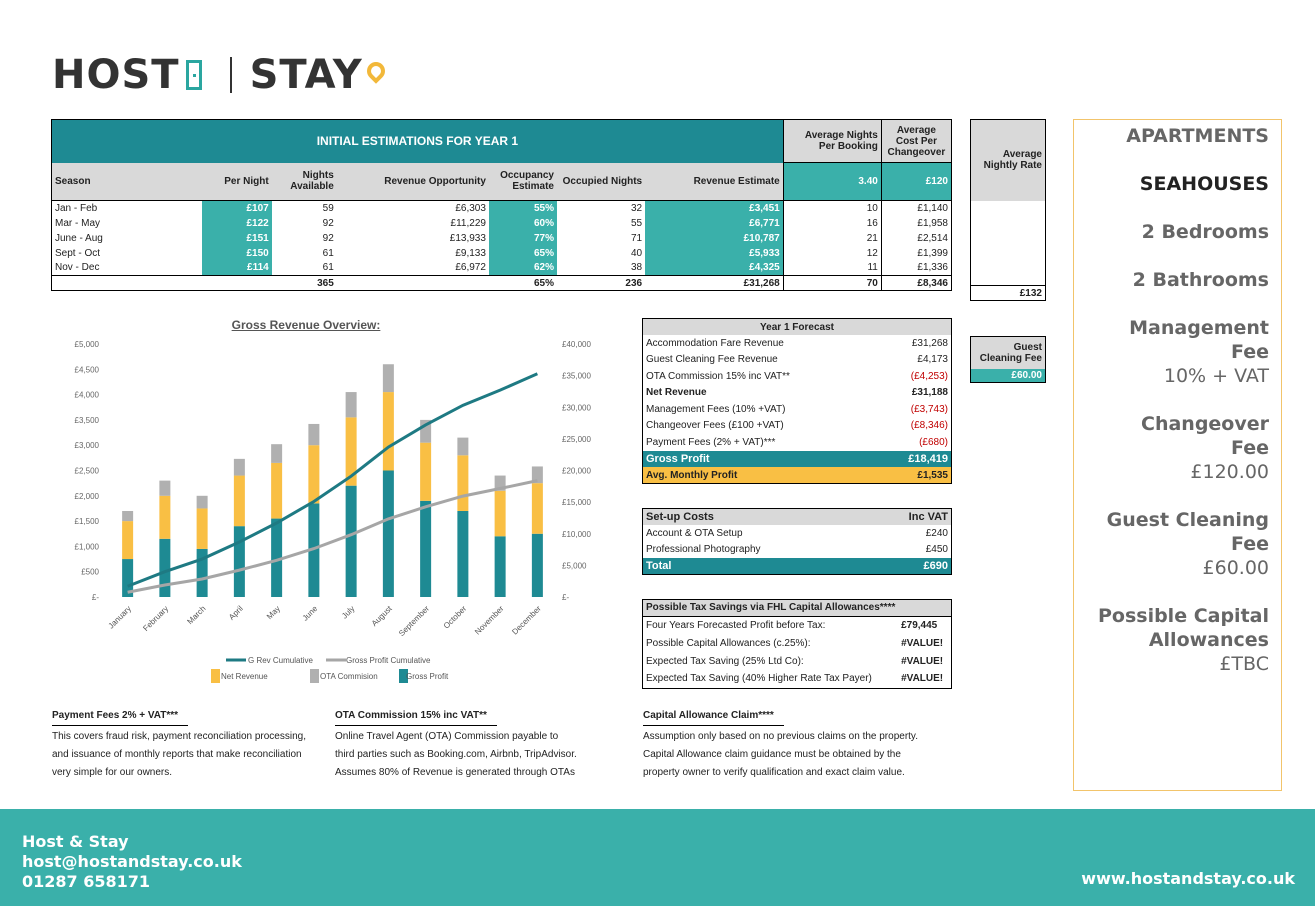 The width and height of the screenshot is (1315, 906). Describe the element at coordinates (712, 360) in the screenshot. I see `forecast-label: Guest Cleaning Fee Revenue` at that location.